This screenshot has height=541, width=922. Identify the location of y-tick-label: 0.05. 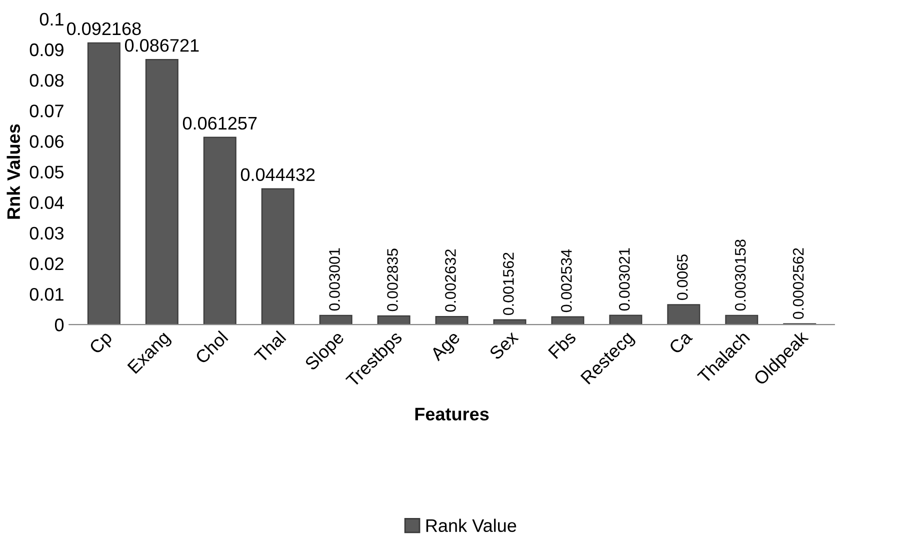
(47, 172).